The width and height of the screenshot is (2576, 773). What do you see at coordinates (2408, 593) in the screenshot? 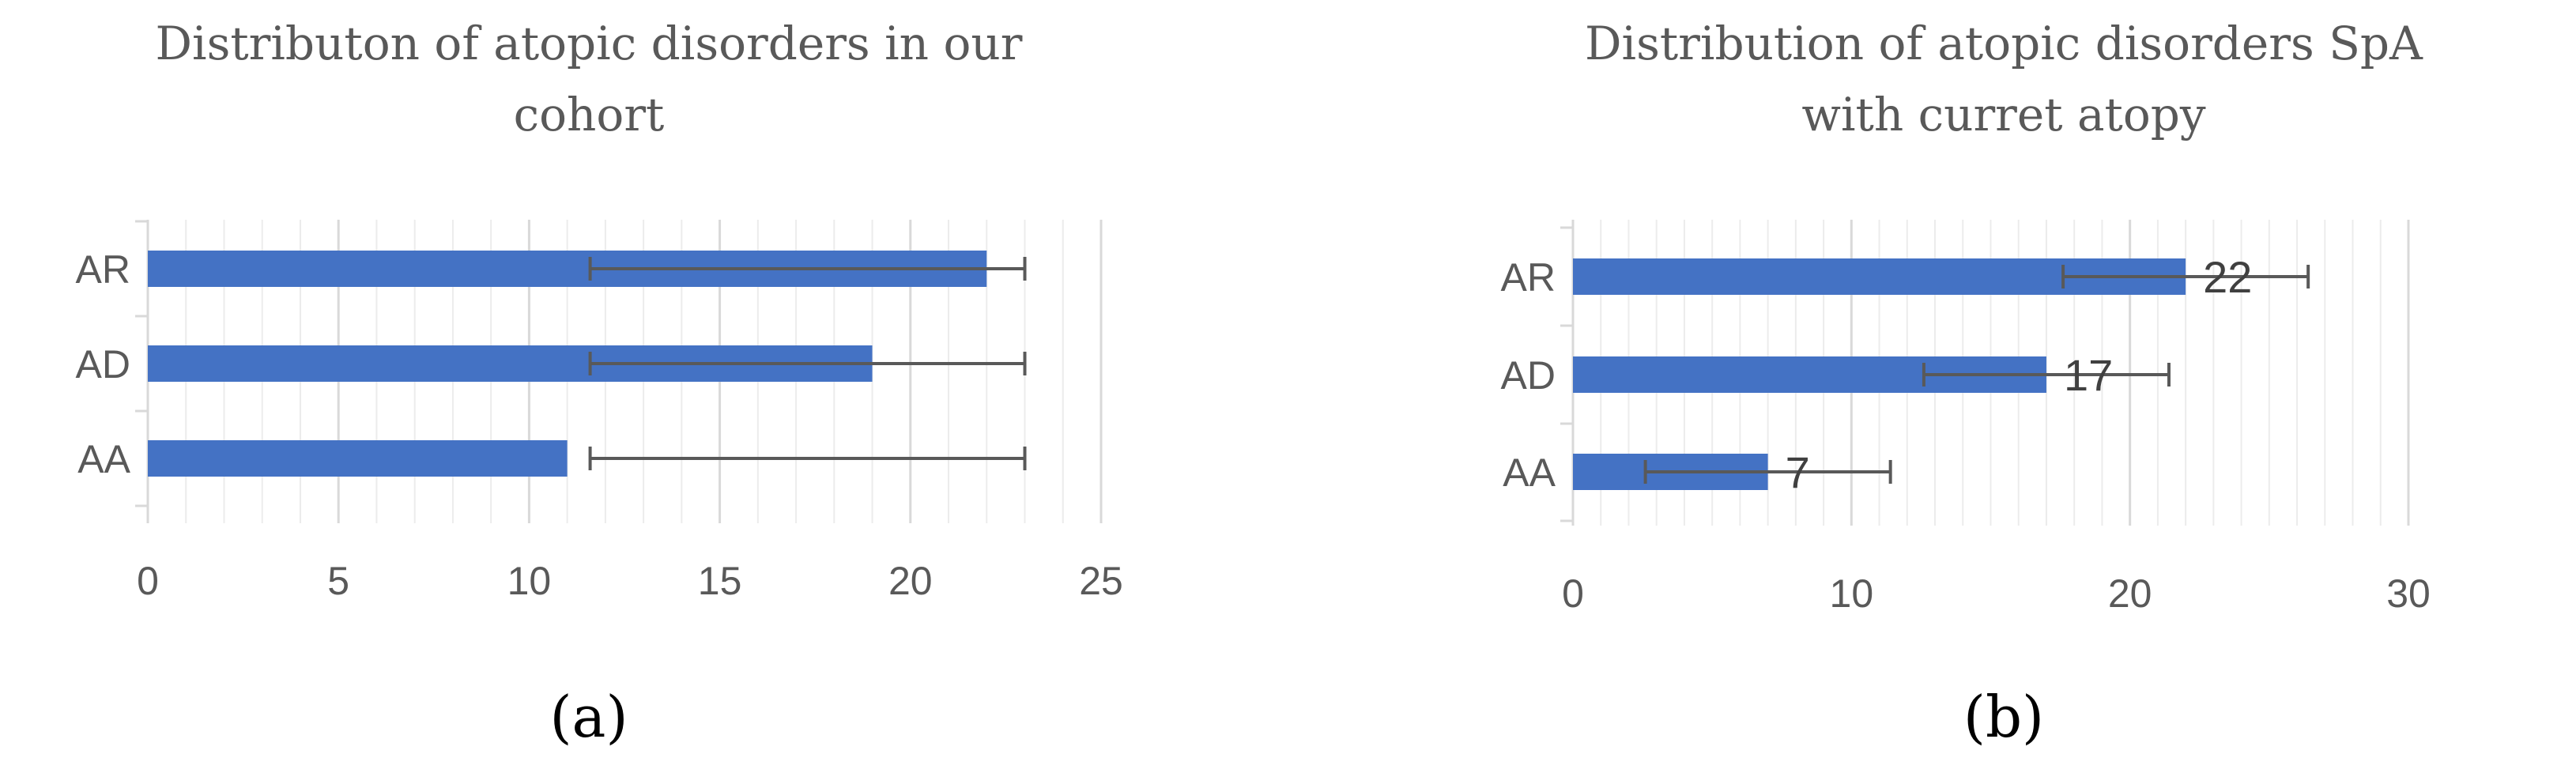
I see `x-tick-label: 30` at bounding box center [2408, 593].